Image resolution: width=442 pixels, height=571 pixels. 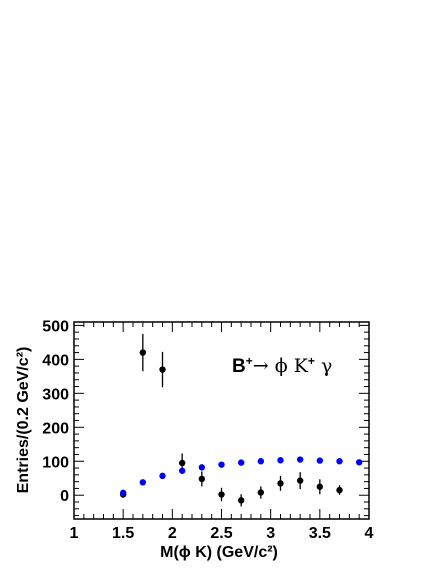 I want to click on chart-annotation: B+→ ϕ K+ γ, so click(x=282, y=365).